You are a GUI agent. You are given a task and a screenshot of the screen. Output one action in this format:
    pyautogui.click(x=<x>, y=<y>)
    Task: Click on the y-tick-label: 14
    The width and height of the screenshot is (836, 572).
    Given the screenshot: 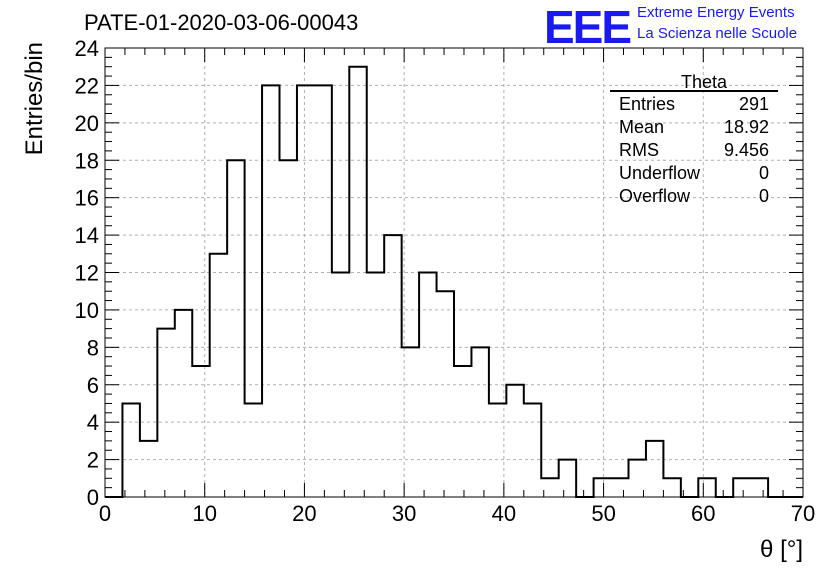 What is the action you would take?
    pyautogui.click(x=87, y=235)
    